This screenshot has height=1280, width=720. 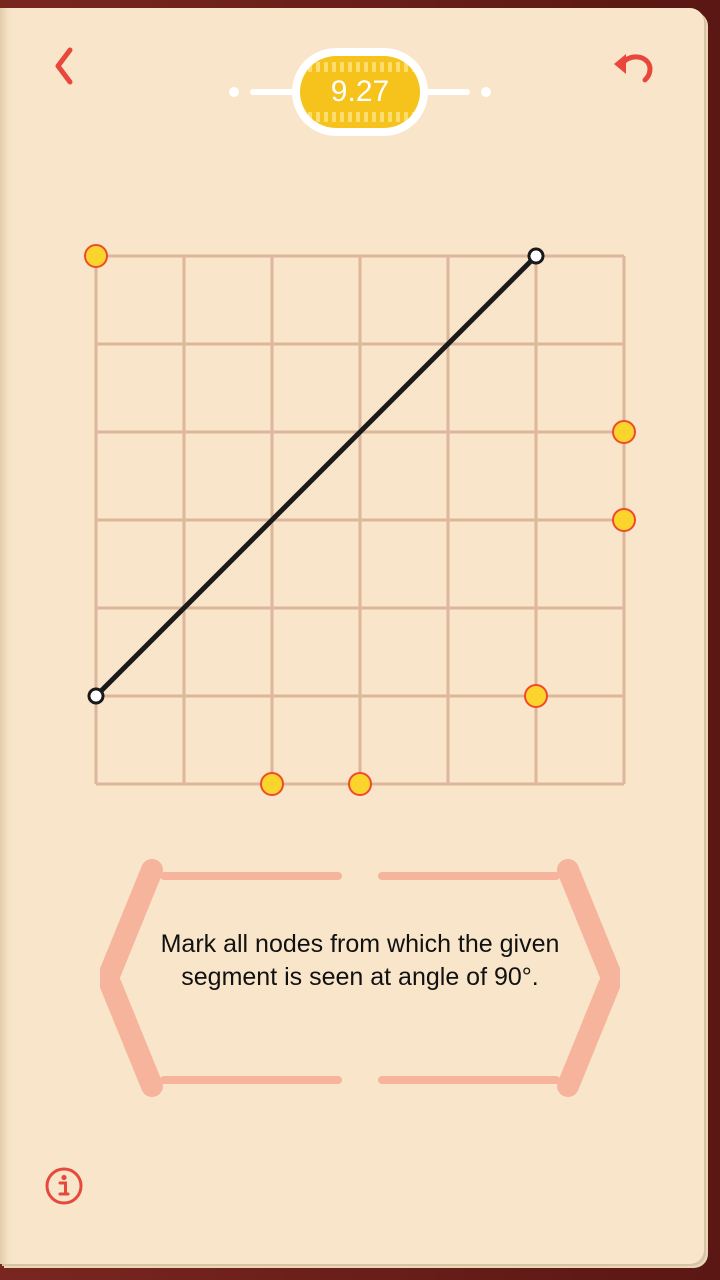 I want to click on hint-banner, so click(x=360, y=978).